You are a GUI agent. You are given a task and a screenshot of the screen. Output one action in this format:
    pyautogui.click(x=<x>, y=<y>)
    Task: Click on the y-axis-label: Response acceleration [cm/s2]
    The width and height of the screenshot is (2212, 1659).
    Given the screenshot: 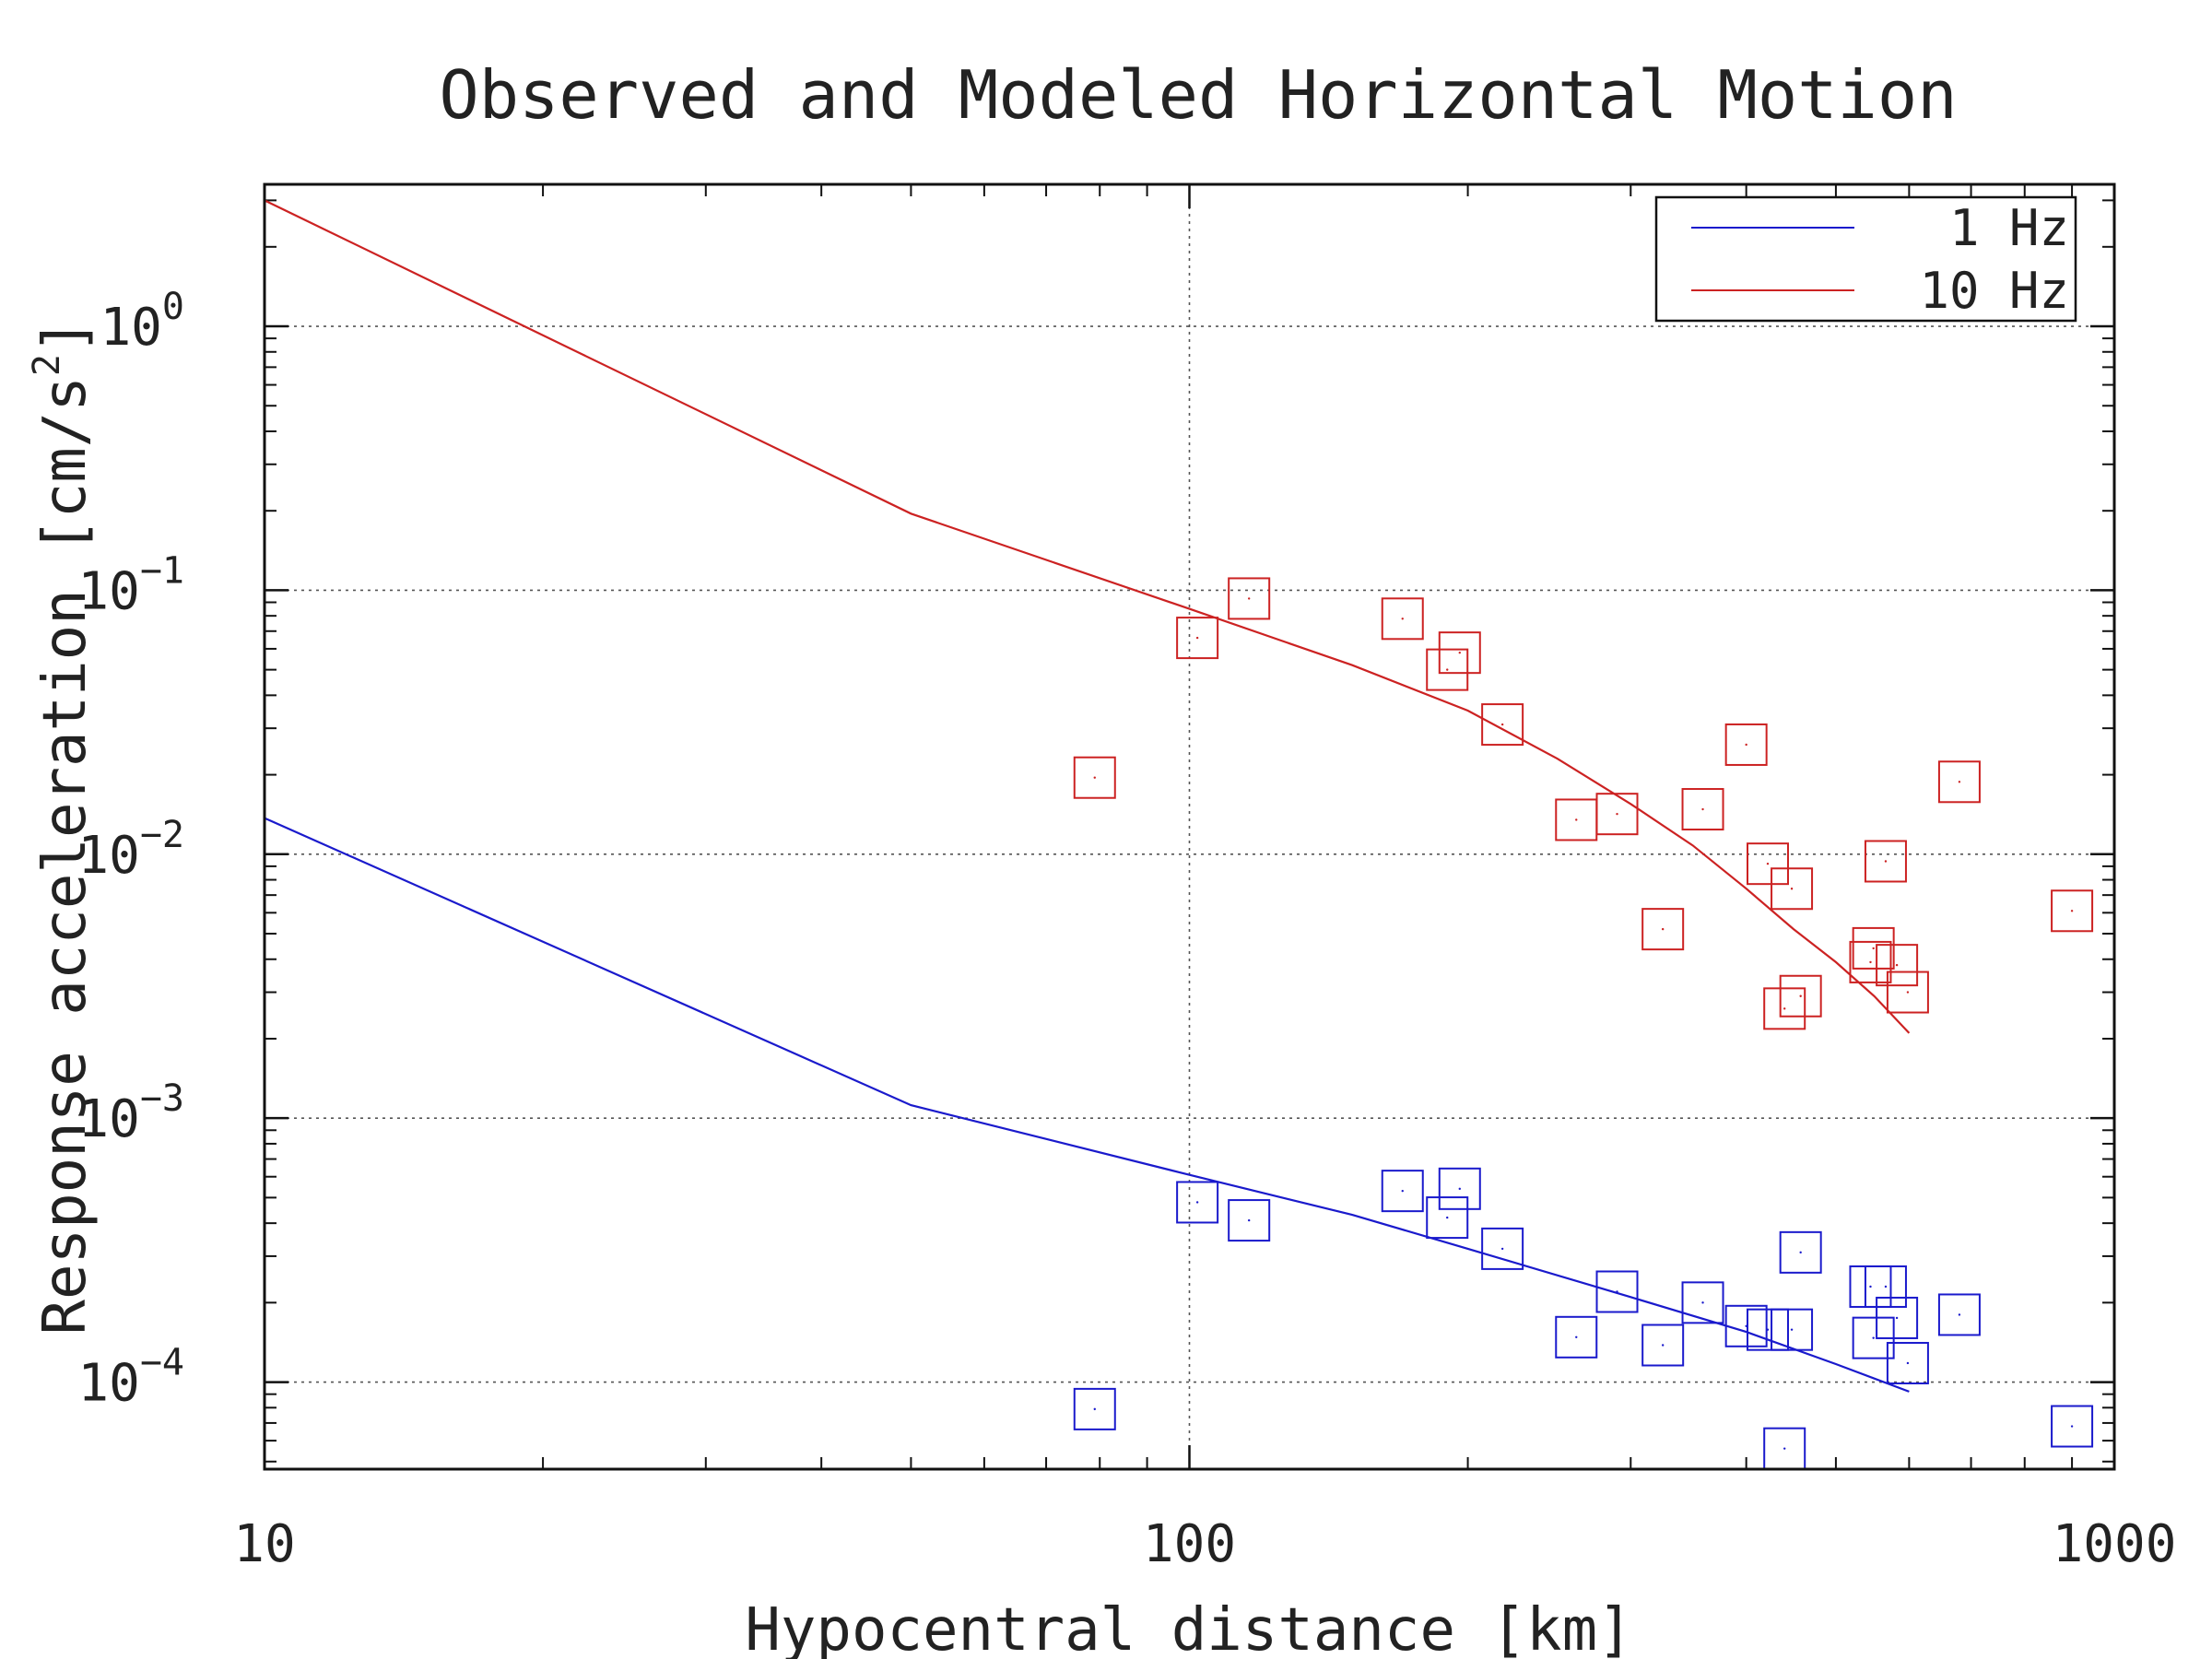 What is the action you would take?
    pyautogui.click(x=63, y=827)
    